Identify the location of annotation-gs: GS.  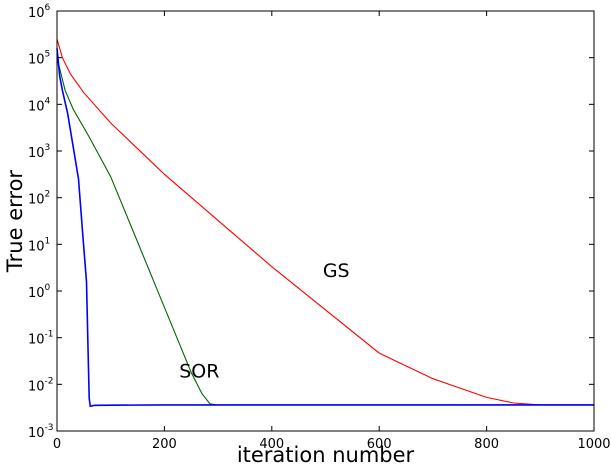
(336, 271).